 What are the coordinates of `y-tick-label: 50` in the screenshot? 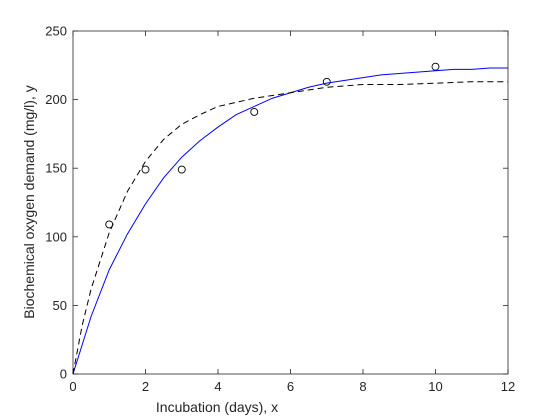 It's located at (60, 305).